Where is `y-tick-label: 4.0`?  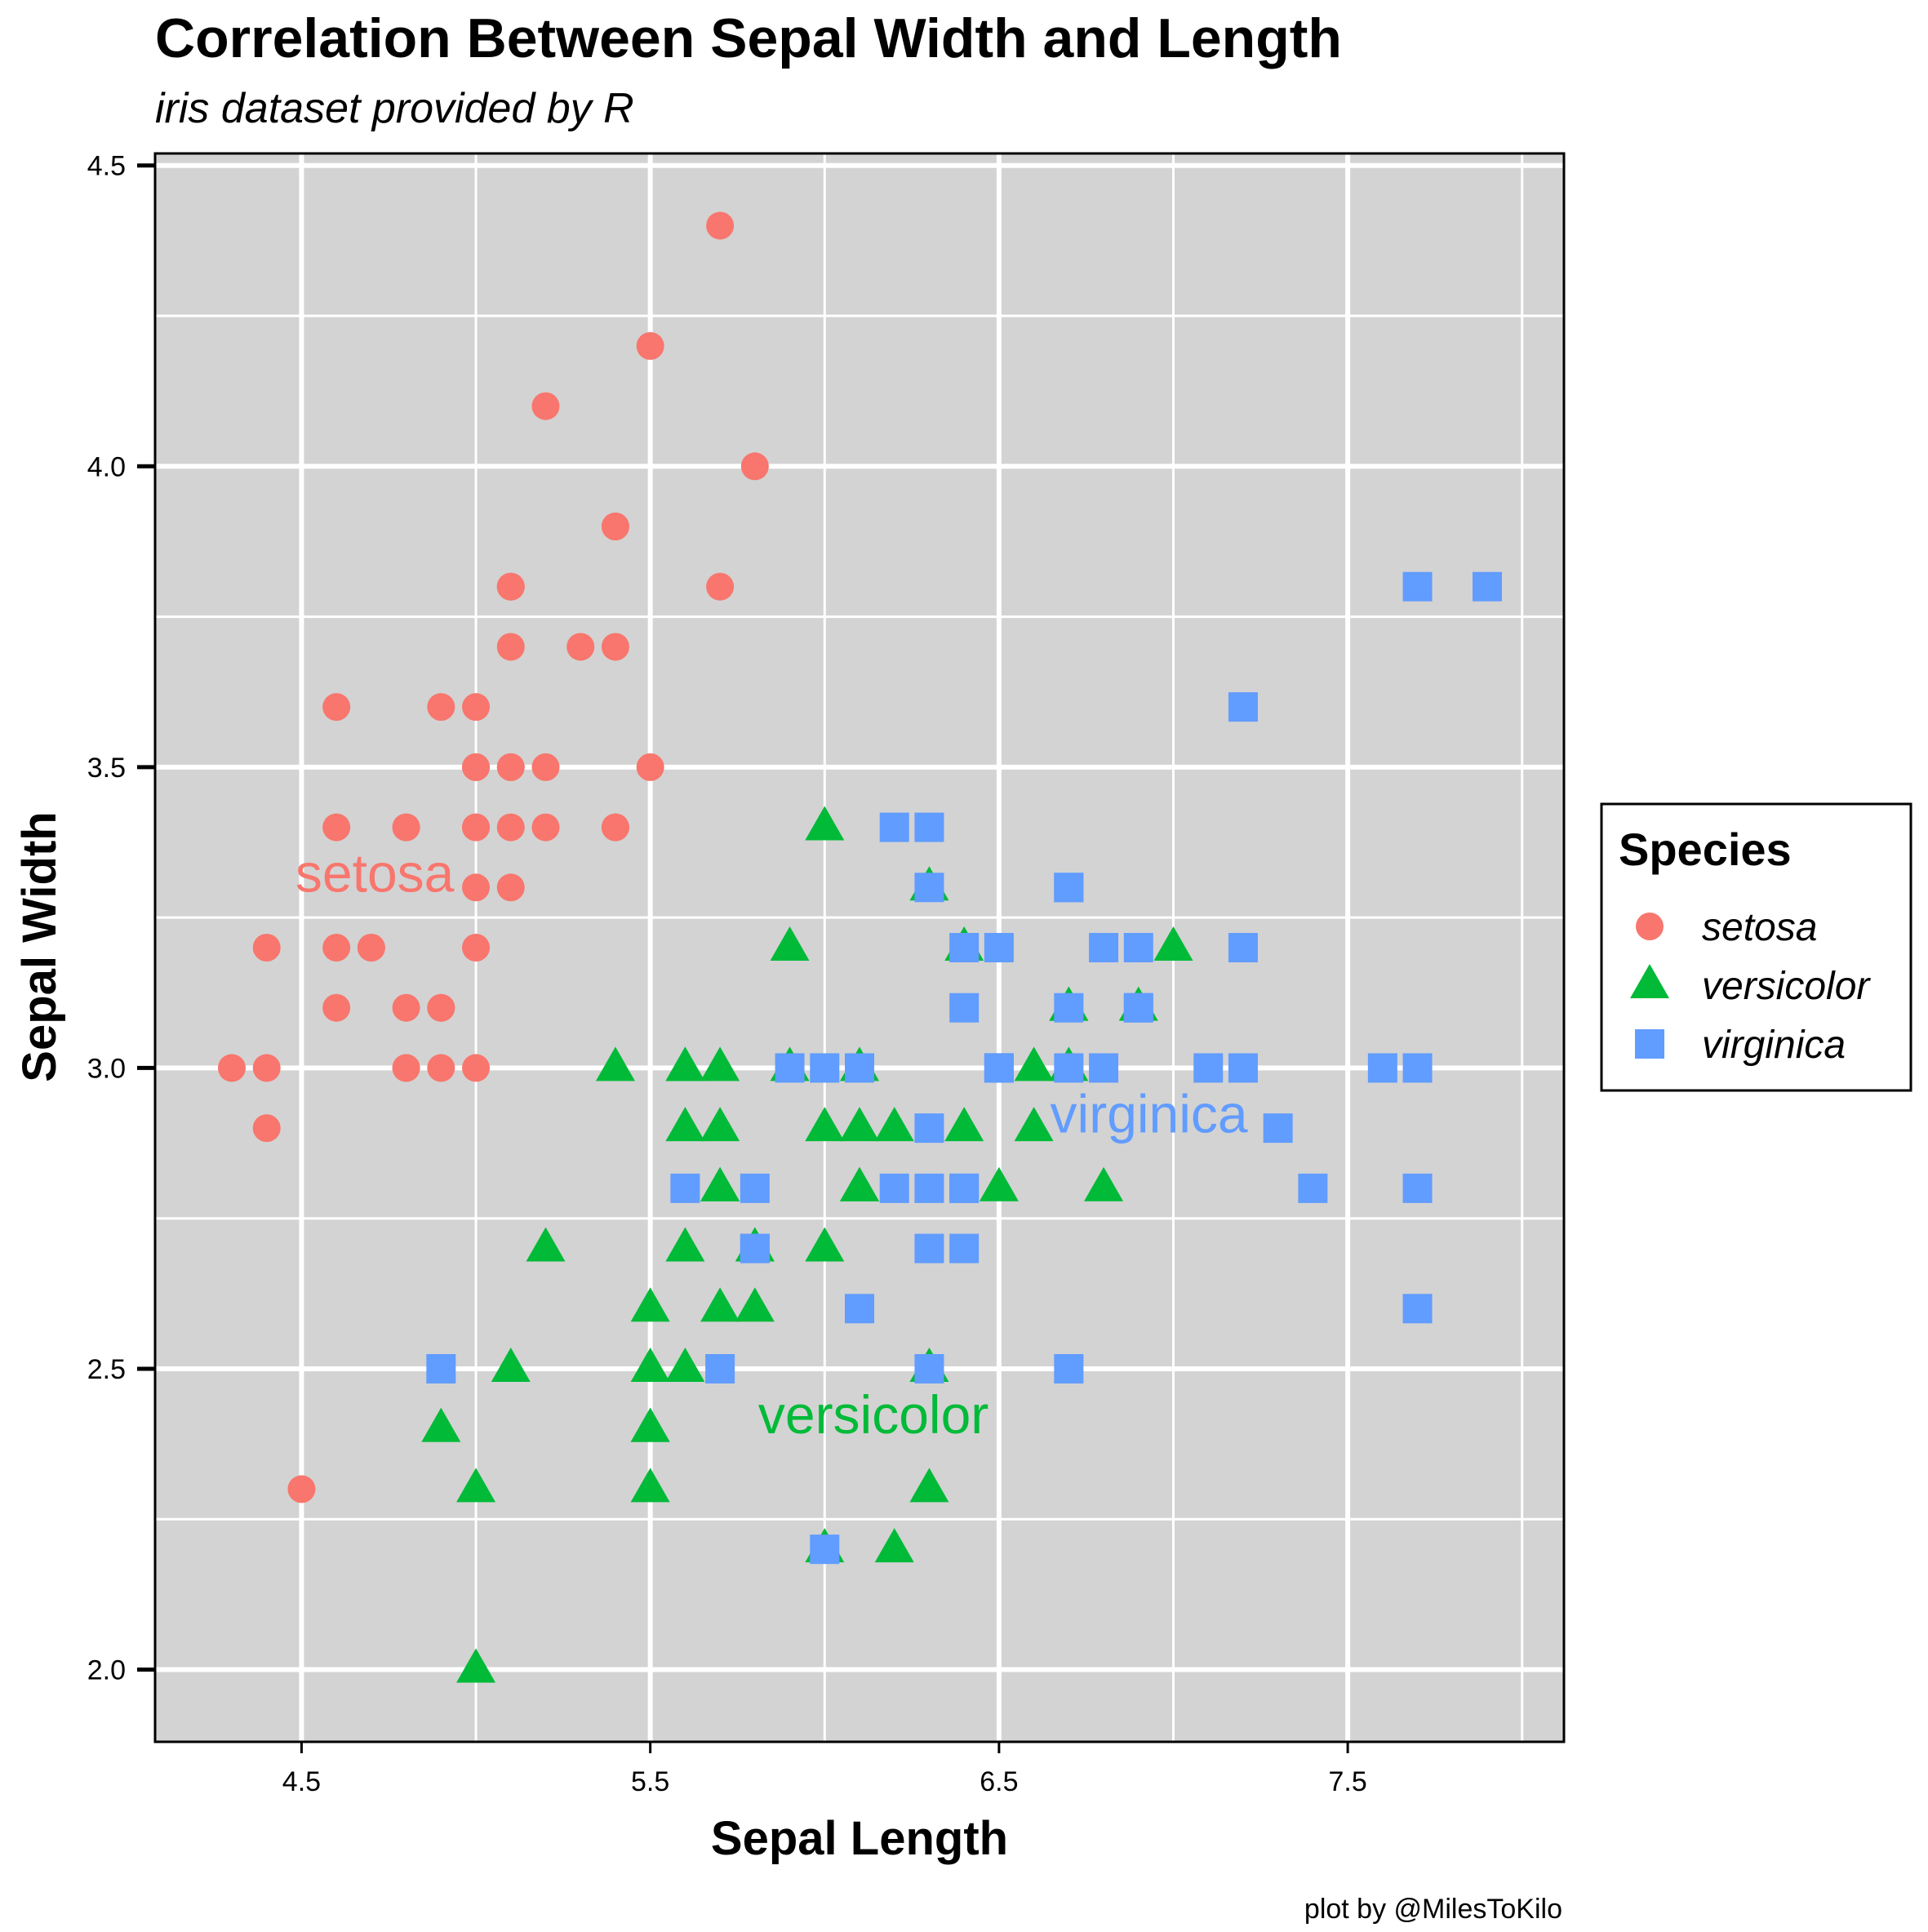 y-tick-label: 4.0 is located at coordinates (107, 466).